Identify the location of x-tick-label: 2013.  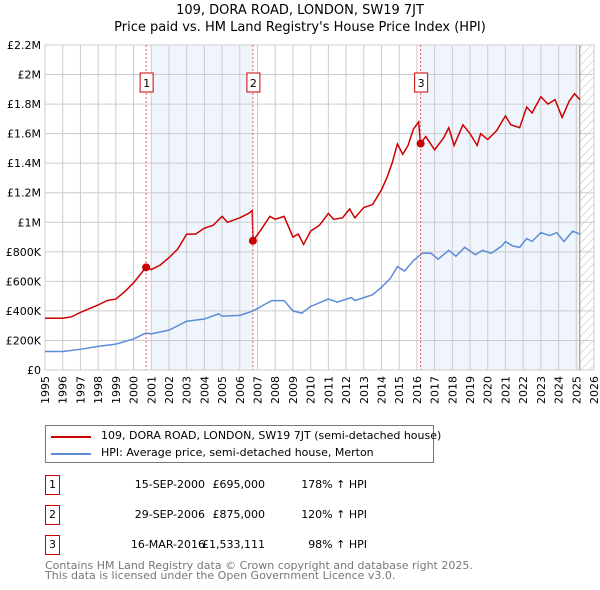
(364, 390).